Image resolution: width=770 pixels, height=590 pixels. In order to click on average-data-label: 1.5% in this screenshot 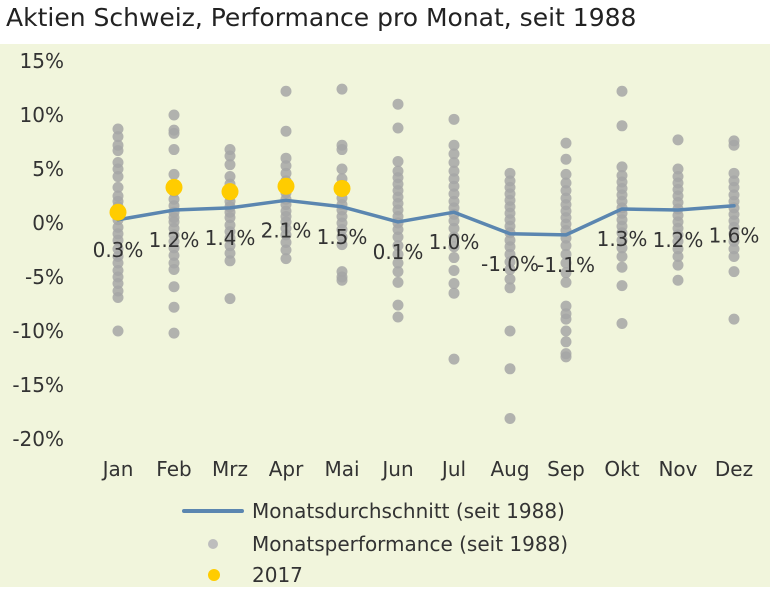, I will do `click(342, 237)`.